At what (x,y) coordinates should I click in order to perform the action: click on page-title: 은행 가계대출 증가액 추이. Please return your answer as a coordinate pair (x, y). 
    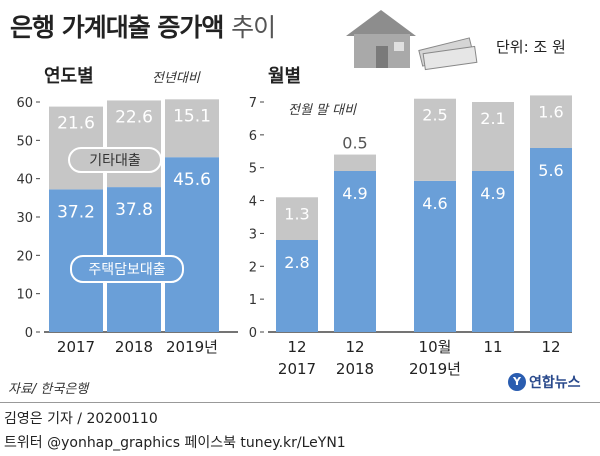
    Looking at the image, I should click on (143, 26).